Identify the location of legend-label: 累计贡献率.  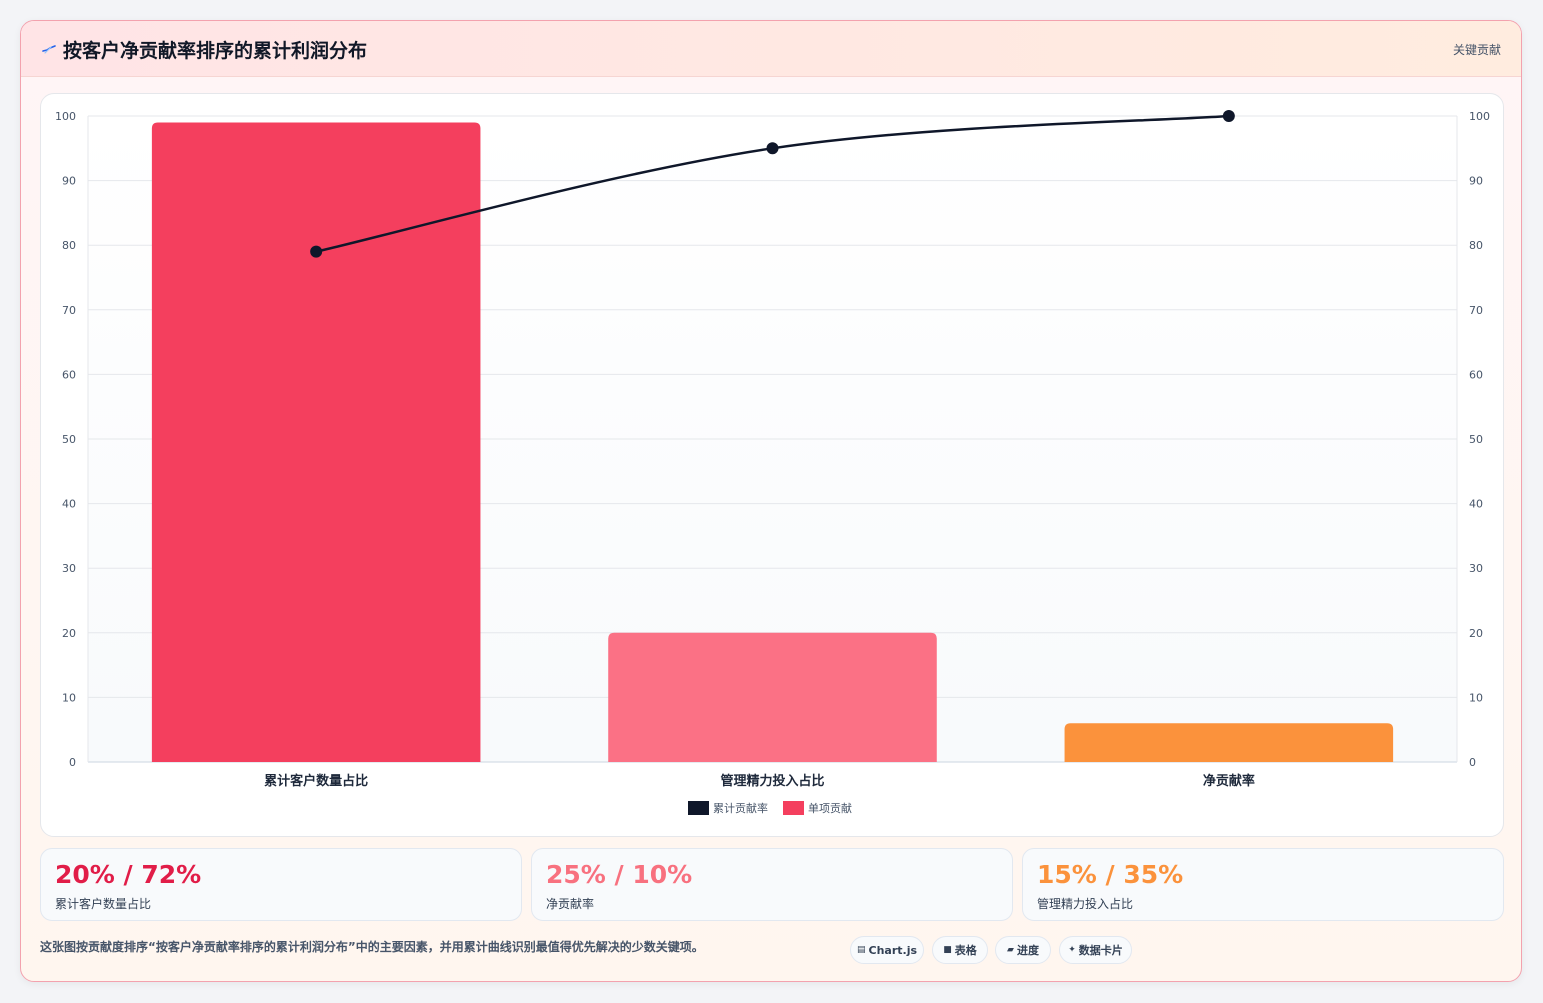
(740, 808).